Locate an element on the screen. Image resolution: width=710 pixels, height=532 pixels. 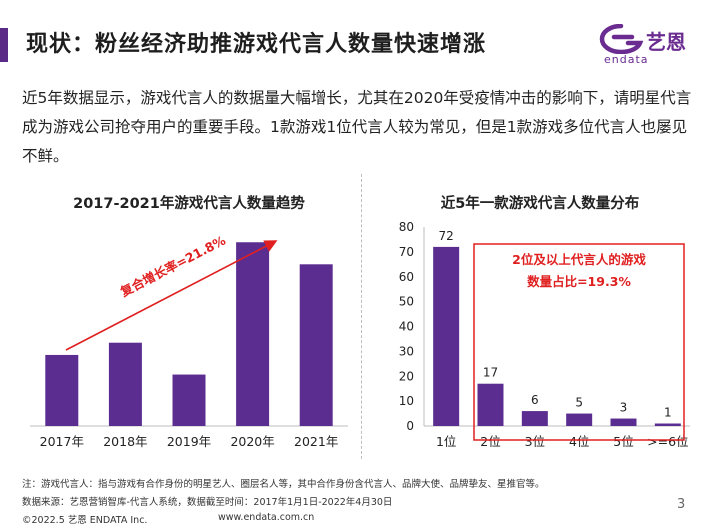
chart-1-x-tick-label: 2019年 is located at coordinates (189, 441).